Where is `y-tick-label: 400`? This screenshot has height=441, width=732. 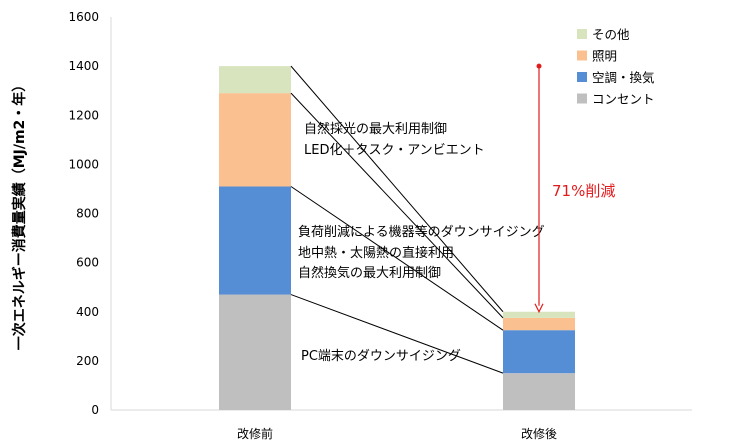
y-tick-label: 400 is located at coordinates (87, 312).